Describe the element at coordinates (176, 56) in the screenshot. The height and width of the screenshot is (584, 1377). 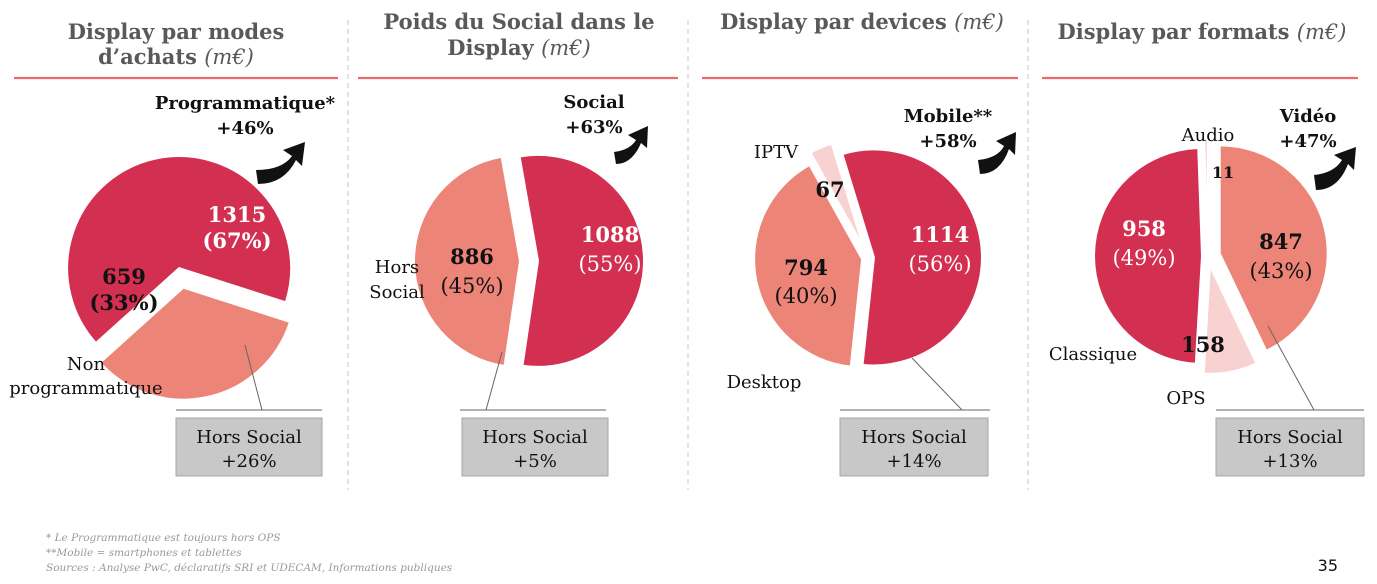
I see `panel-1-title-line-2: d’achats (m€)` at that location.